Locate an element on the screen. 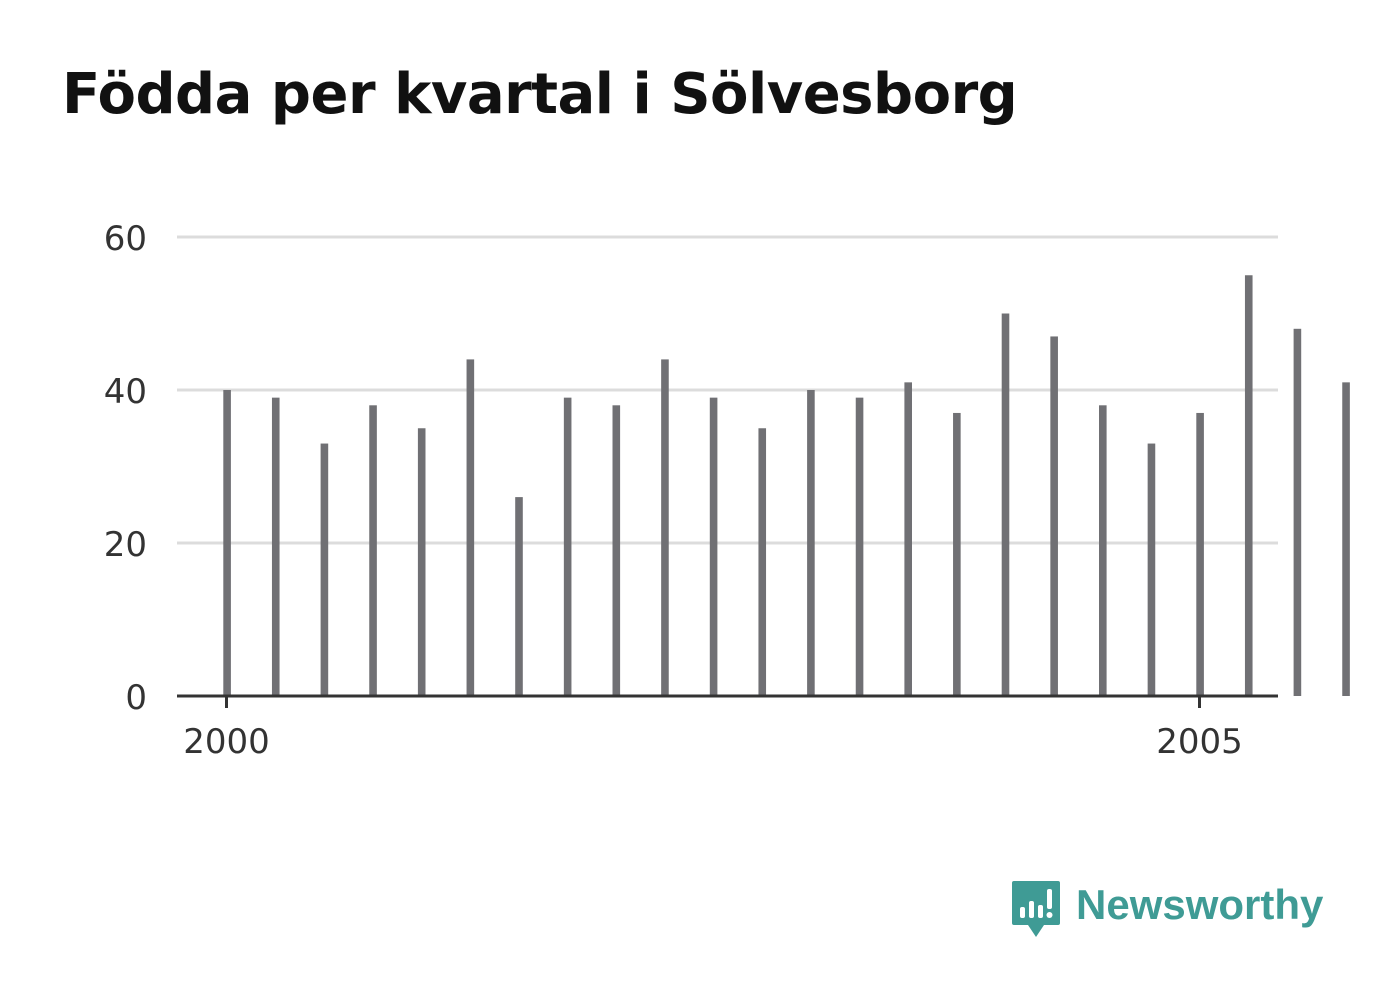 This screenshot has height=999, width=1382. brand: Newsworthy is located at coordinates (1166, 910).